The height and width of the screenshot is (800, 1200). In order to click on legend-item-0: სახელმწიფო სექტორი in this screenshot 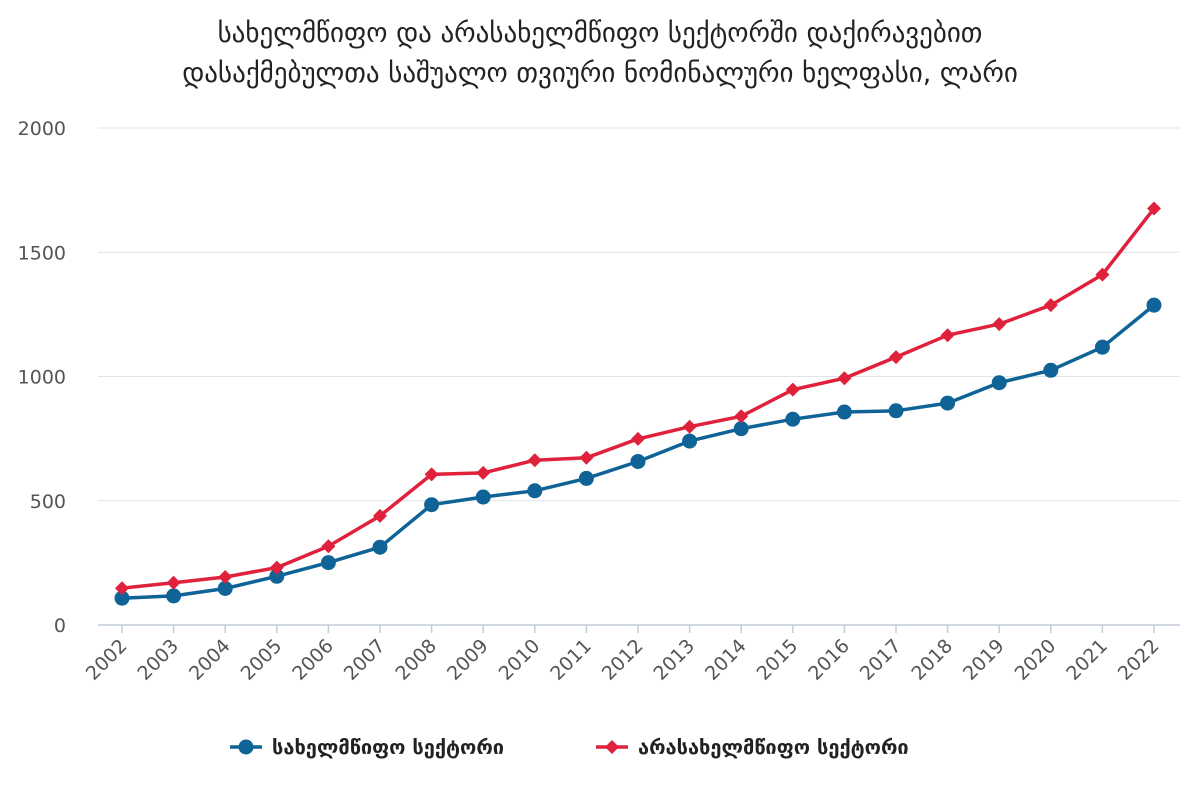, I will do `click(367, 747)`.